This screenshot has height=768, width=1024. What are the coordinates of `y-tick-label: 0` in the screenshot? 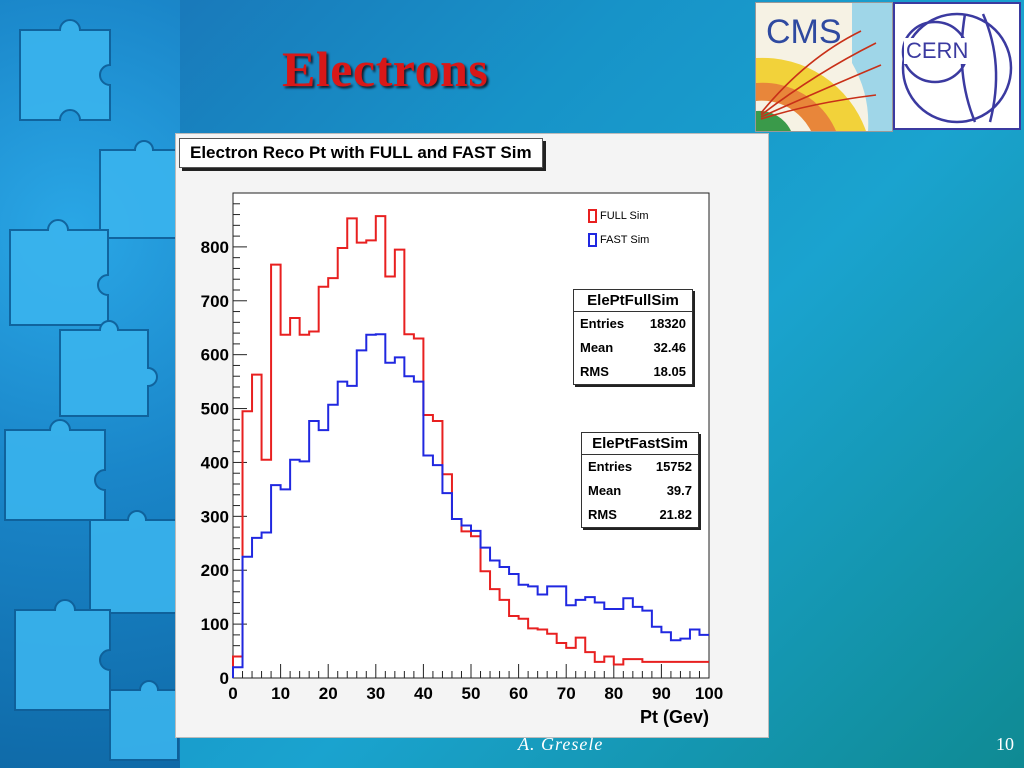 It's located at (224, 678).